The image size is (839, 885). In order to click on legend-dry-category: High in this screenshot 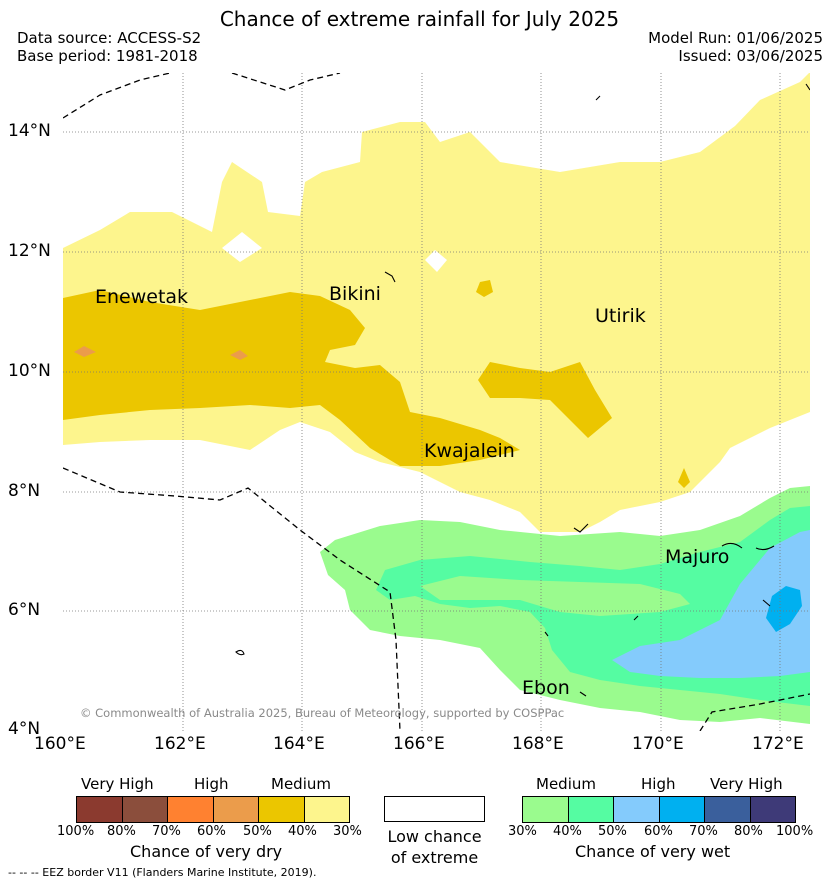, I will do `click(211, 784)`.